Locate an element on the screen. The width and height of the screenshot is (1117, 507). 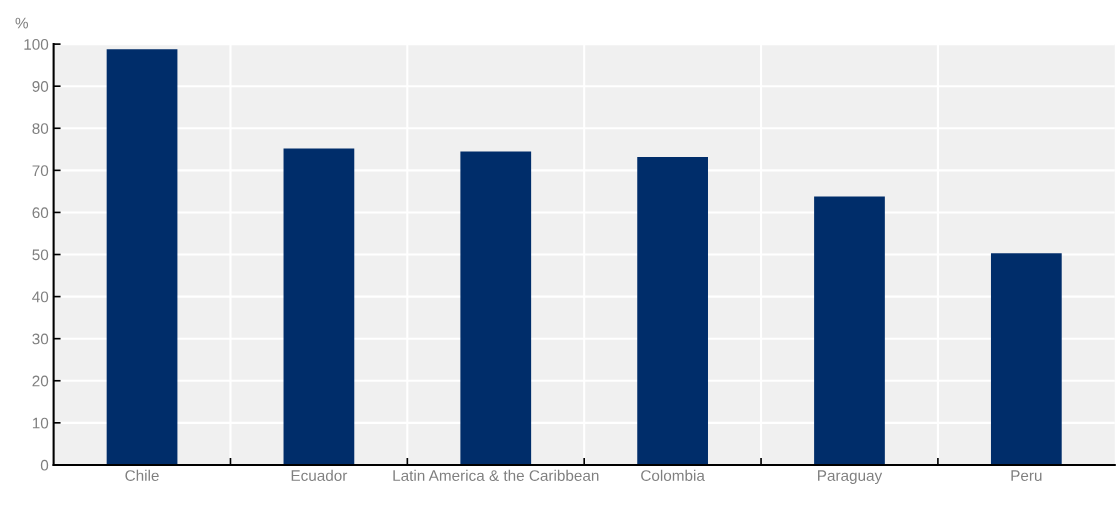
y-tick-label: 100 is located at coordinates (36, 44).